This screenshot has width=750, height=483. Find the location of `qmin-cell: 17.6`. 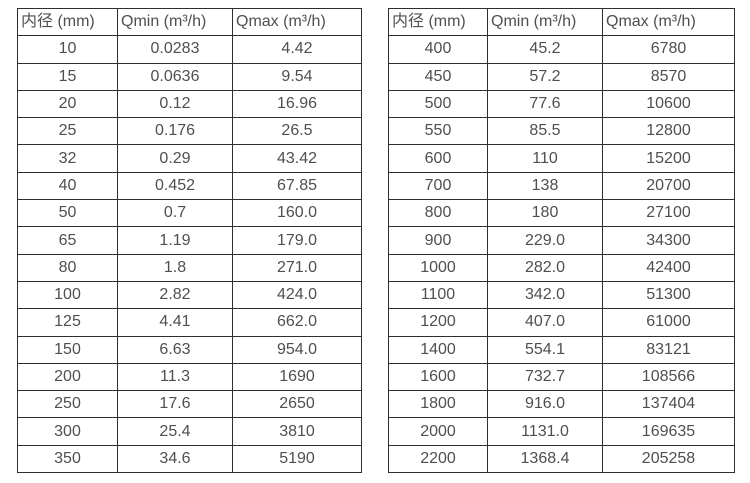

qmin-cell: 17.6 is located at coordinates (175, 404).